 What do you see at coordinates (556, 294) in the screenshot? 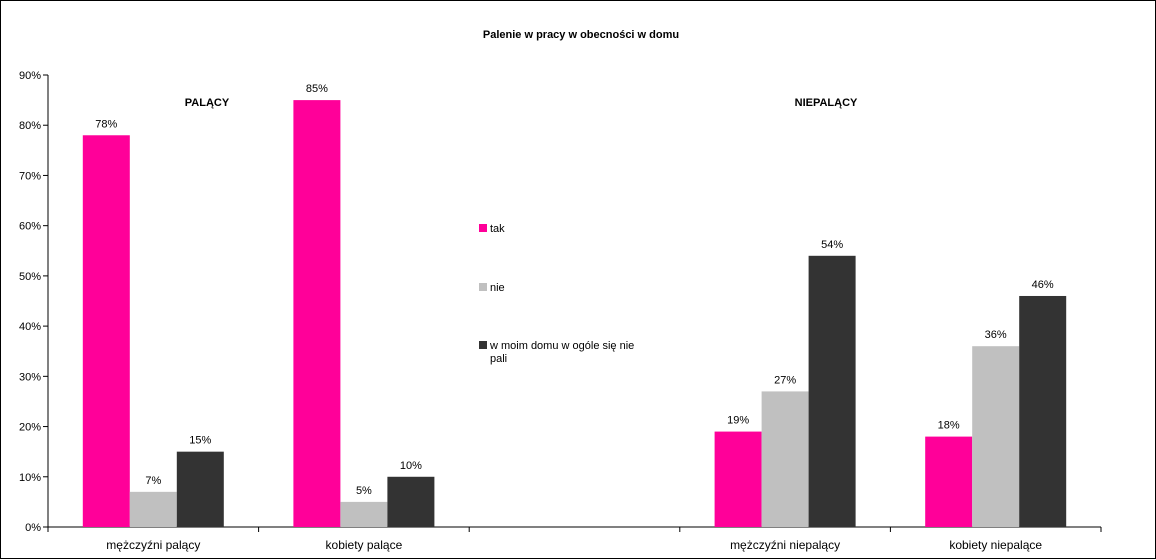
I see `legend: tak nie w moim domu w ogóle się nie pali` at bounding box center [556, 294].